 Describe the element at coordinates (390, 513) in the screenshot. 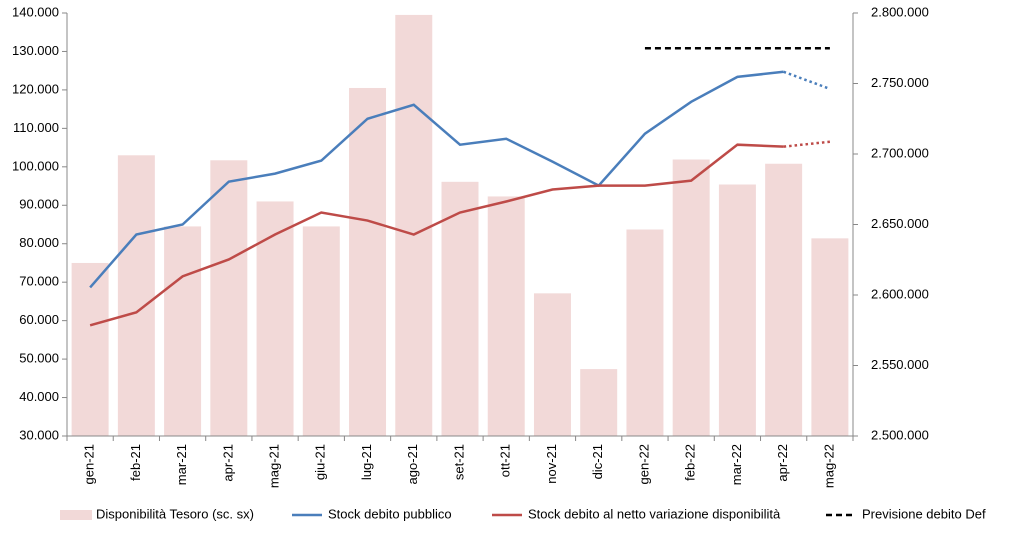

I see `legend-label: Stock debito pubblico` at that location.